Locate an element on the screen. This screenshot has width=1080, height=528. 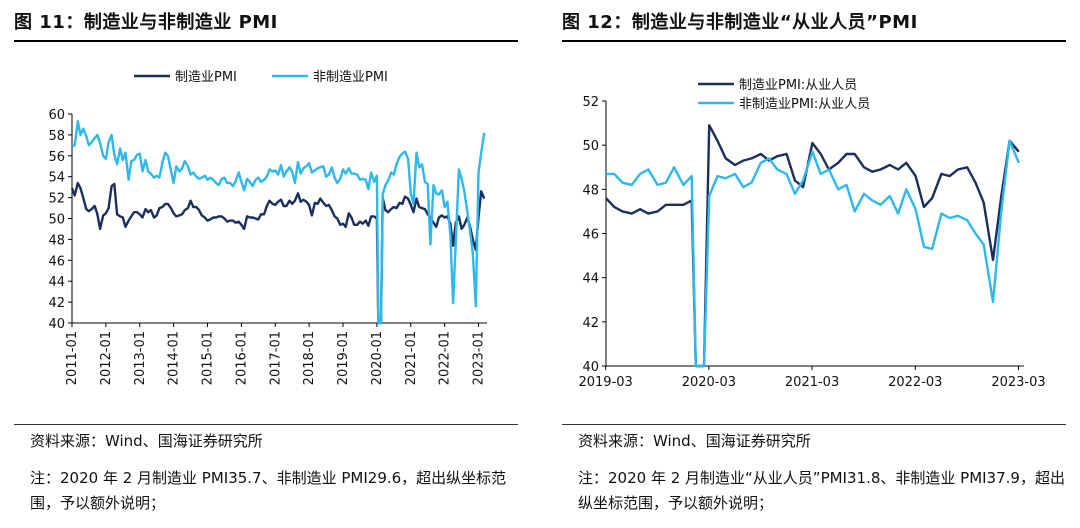
legend-label: 非制造业PMI:从业人员 is located at coordinates (804, 104).